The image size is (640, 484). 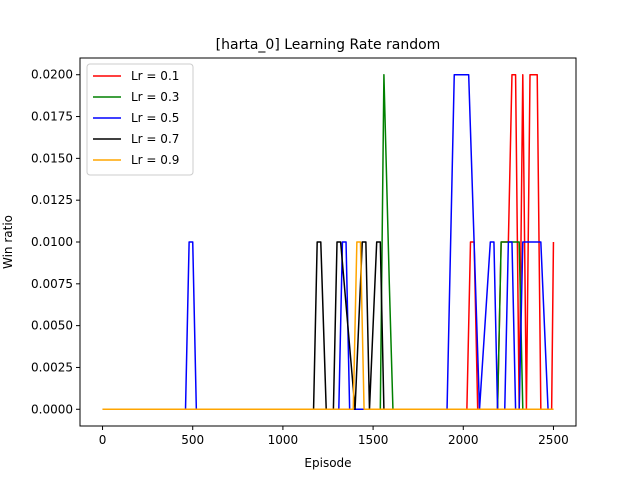 I want to click on x-tick-label: 1500, so click(x=373, y=440).